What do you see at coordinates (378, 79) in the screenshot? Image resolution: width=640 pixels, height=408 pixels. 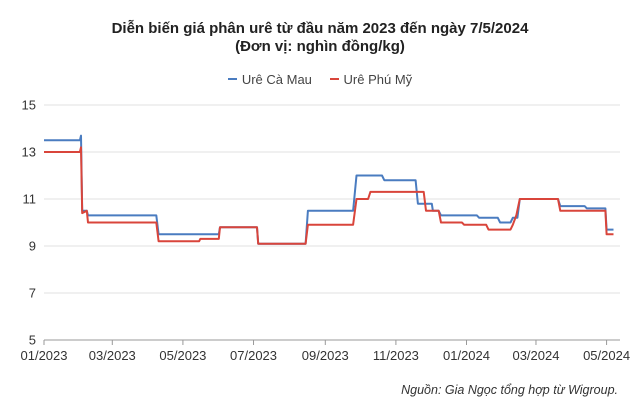 I see `legend-label-phu-my: Urê Phú Mỹ` at bounding box center [378, 79].